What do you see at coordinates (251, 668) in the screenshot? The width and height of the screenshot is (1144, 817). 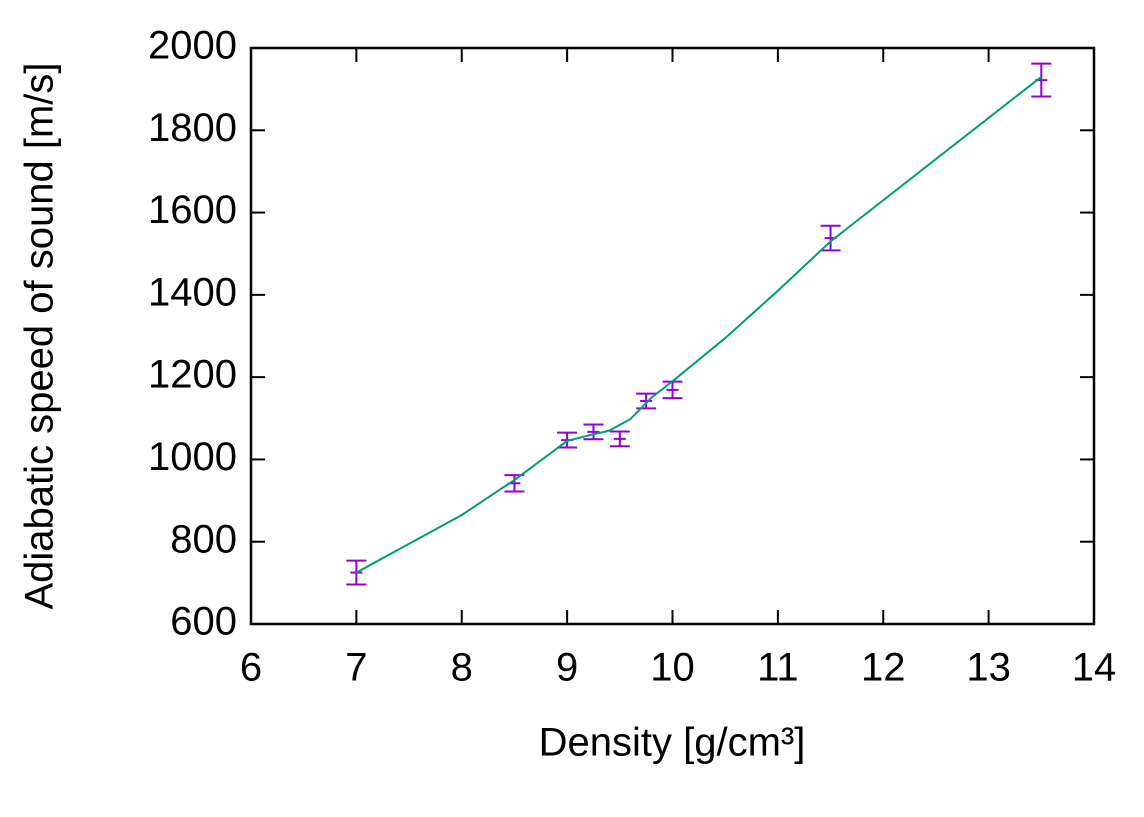 I see `x-tick-label: 6` at bounding box center [251, 668].